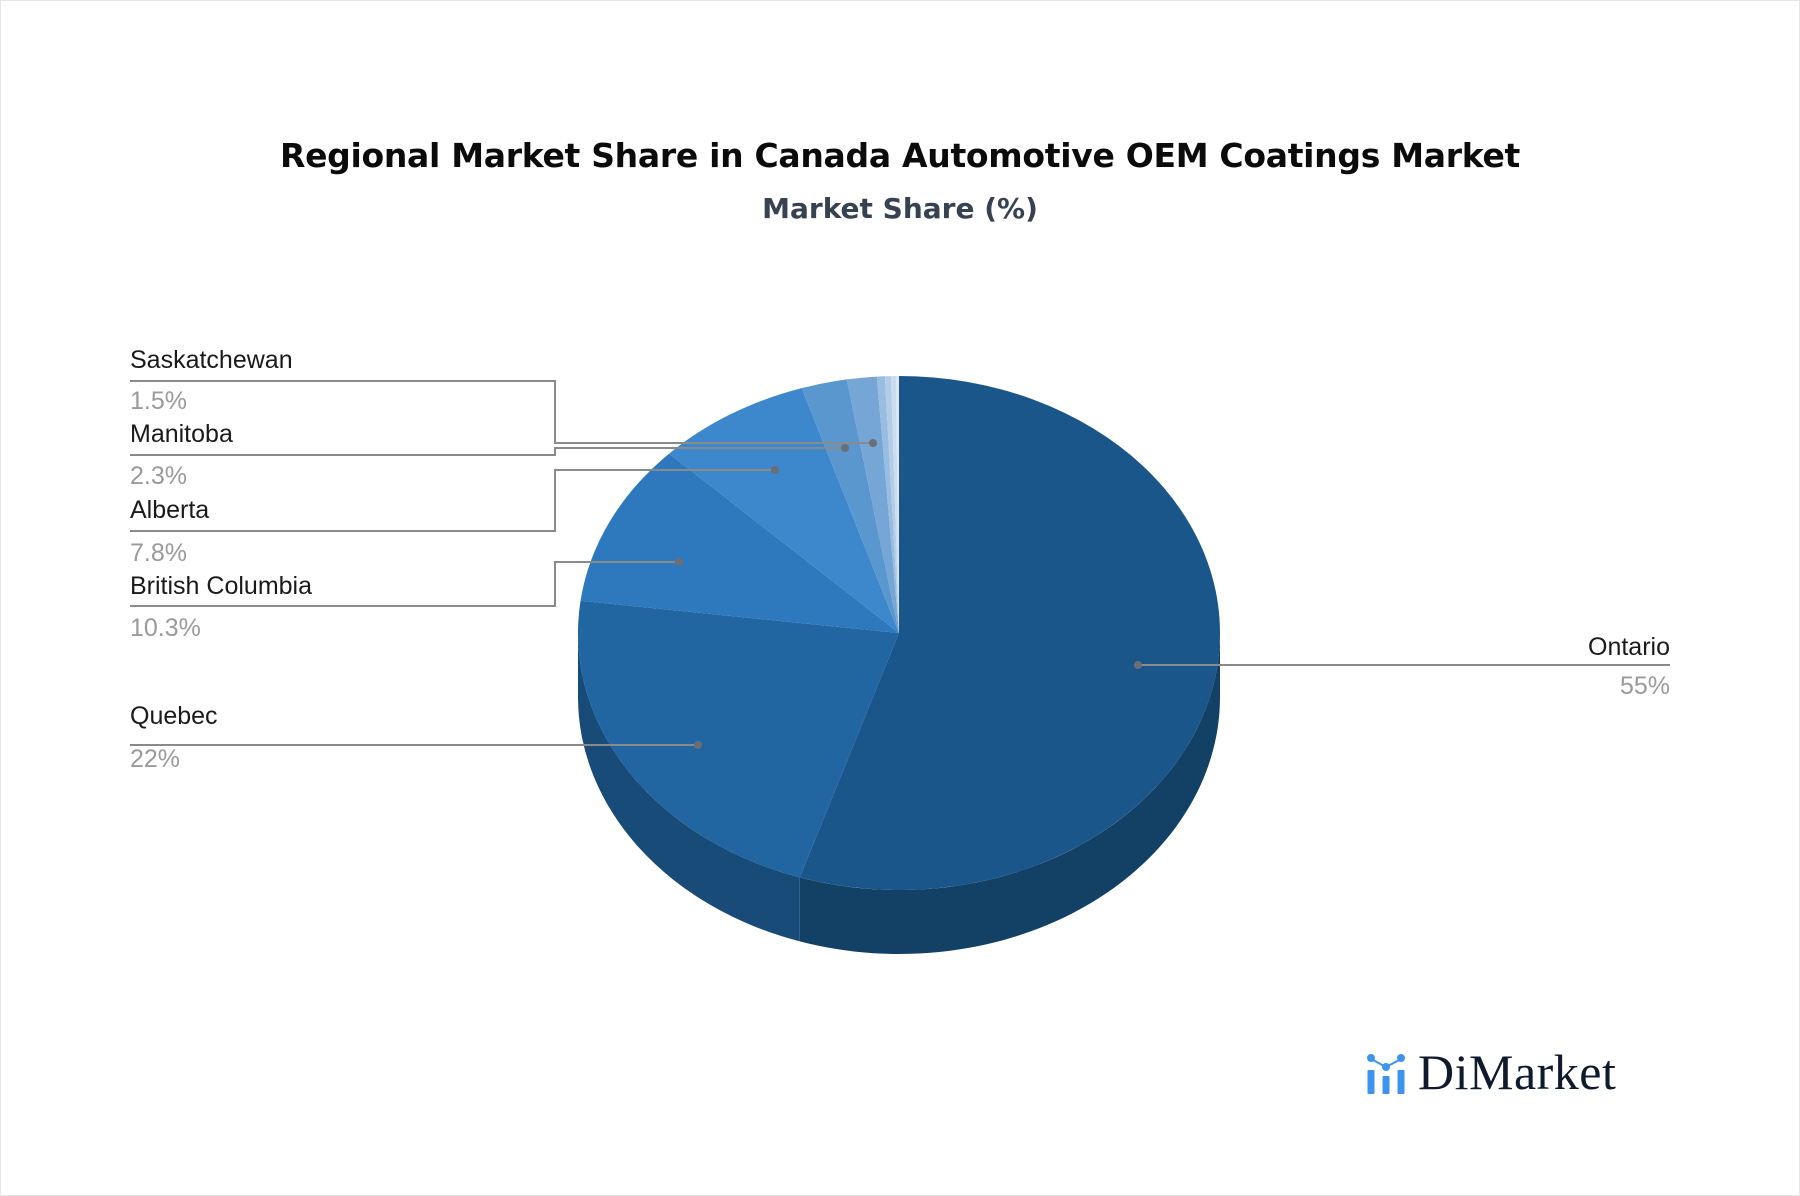  What do you see at coordinates (165, 628) in the screenshot?
I see `label-value-british-columbia: 10.3%` at bounding box center [165, 628].